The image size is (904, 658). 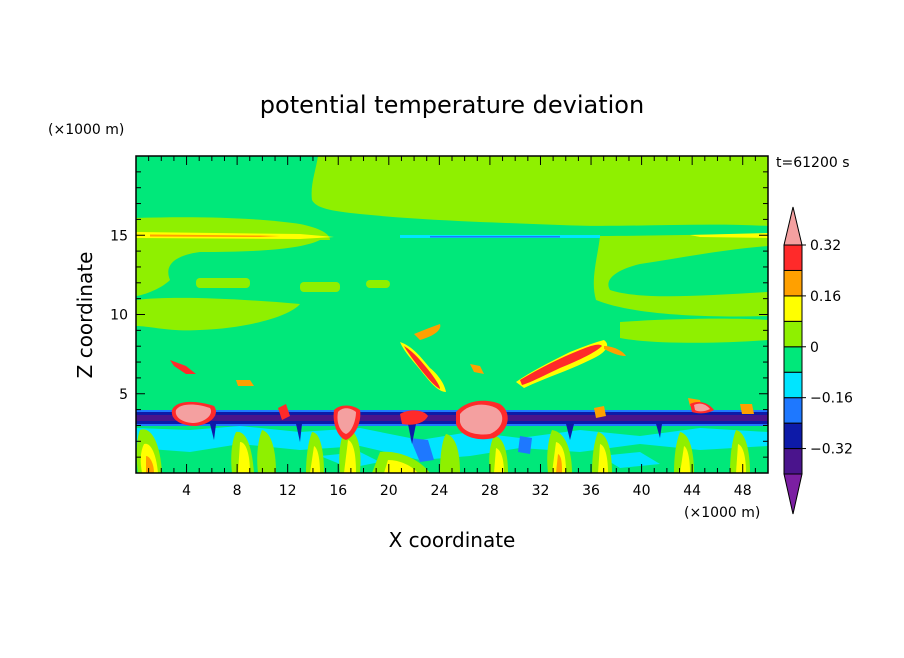 I want to click on colorbar: −0.32 −0.16 0 0.16 0.32, so click(x=818, y=360).